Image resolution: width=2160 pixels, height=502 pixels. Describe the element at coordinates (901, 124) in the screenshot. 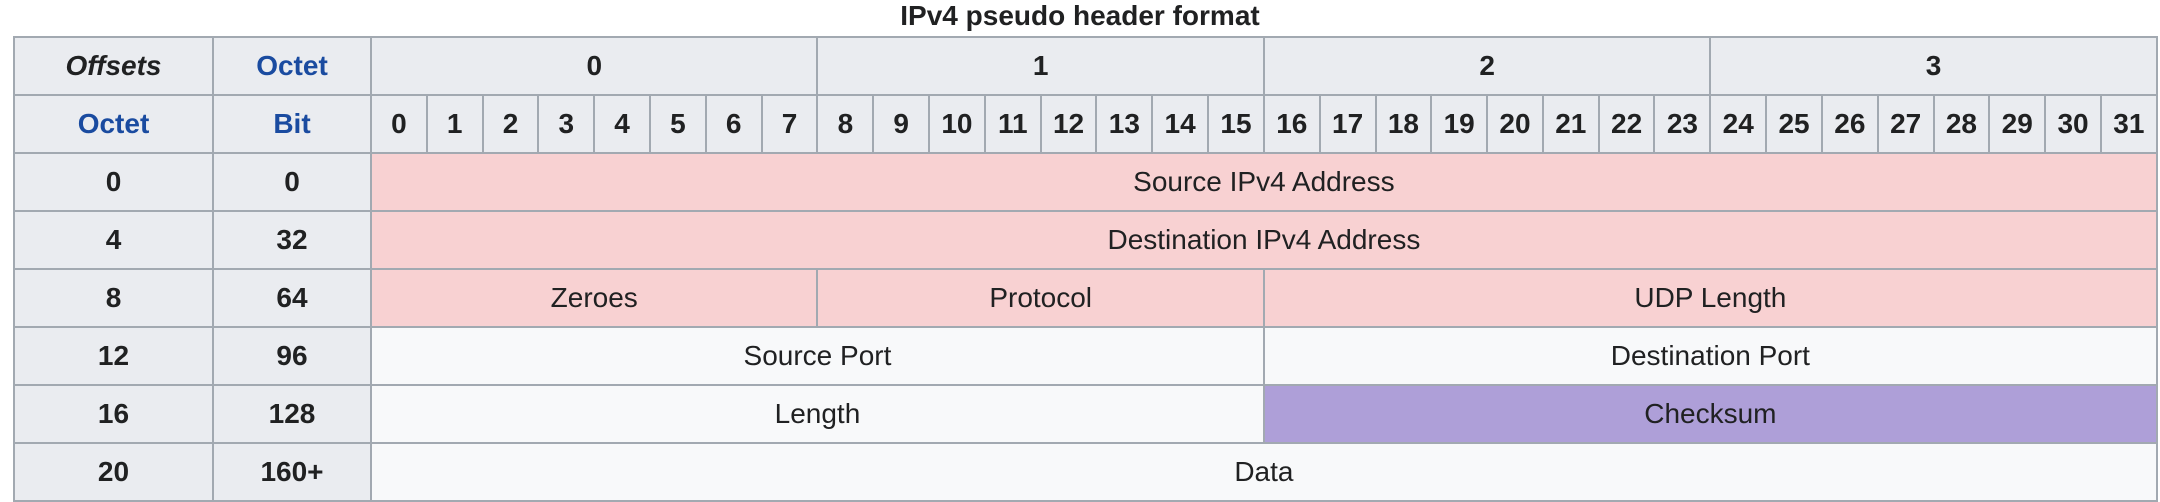

I see `bit-header-9: 9` at that location.